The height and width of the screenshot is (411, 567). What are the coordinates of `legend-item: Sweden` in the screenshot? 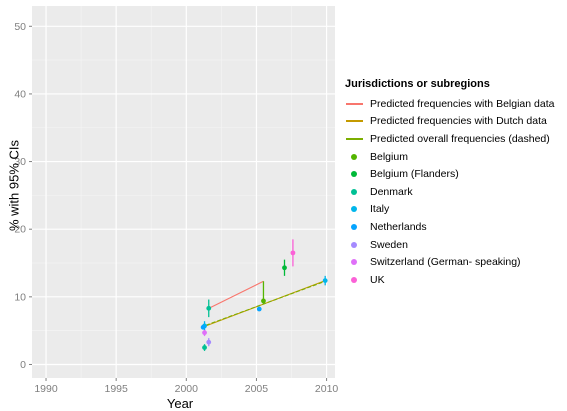 It's located at (455, 245).